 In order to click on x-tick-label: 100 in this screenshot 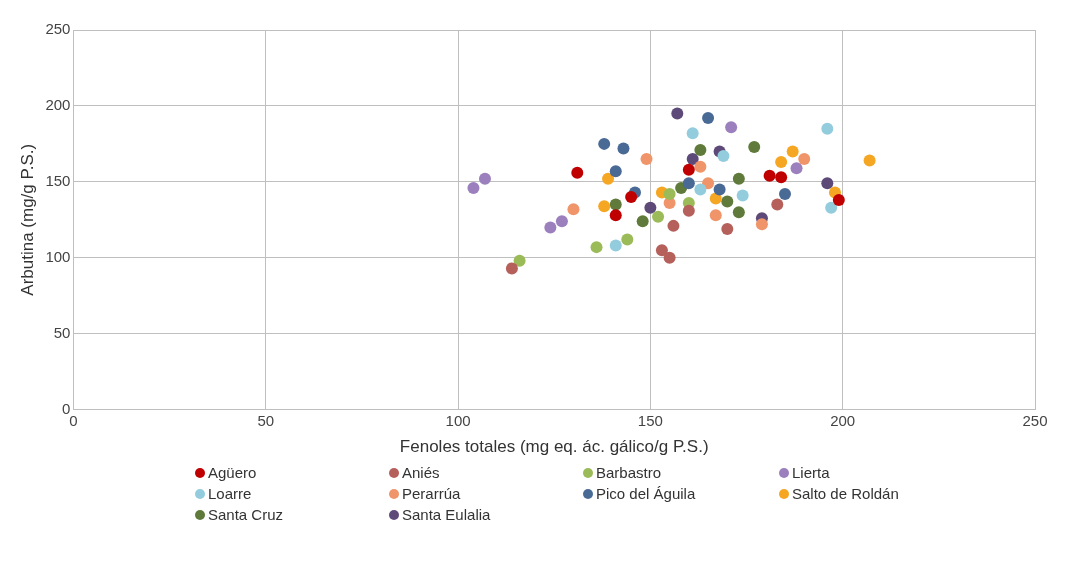, I will do `click(458, 420)`.